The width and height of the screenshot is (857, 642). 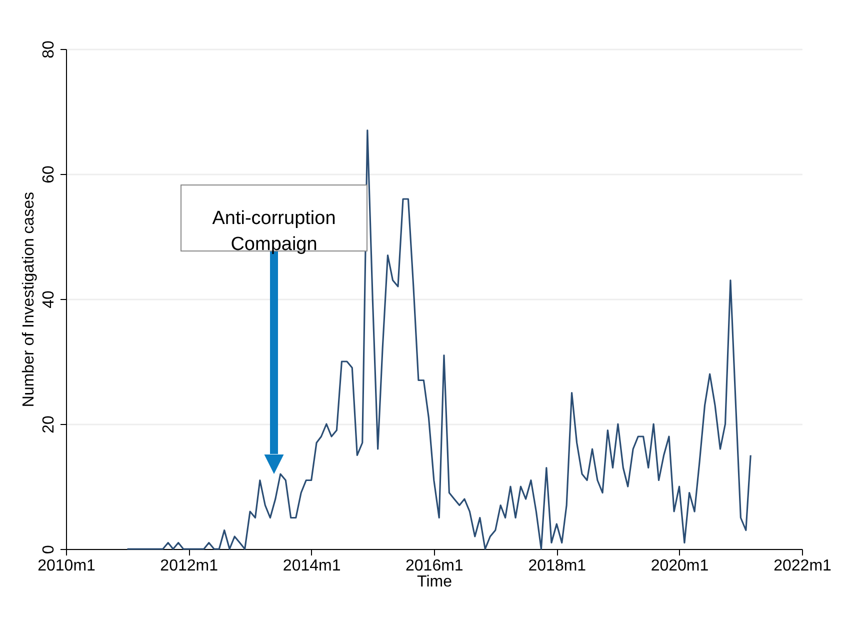 I want to click on y-tick-label: 0, so click(x=49, y=549).